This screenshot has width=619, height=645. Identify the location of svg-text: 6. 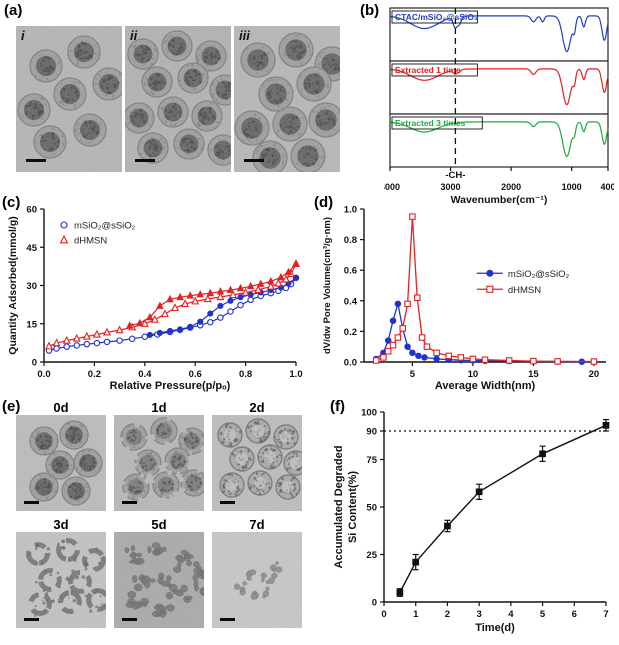
(574, 614).